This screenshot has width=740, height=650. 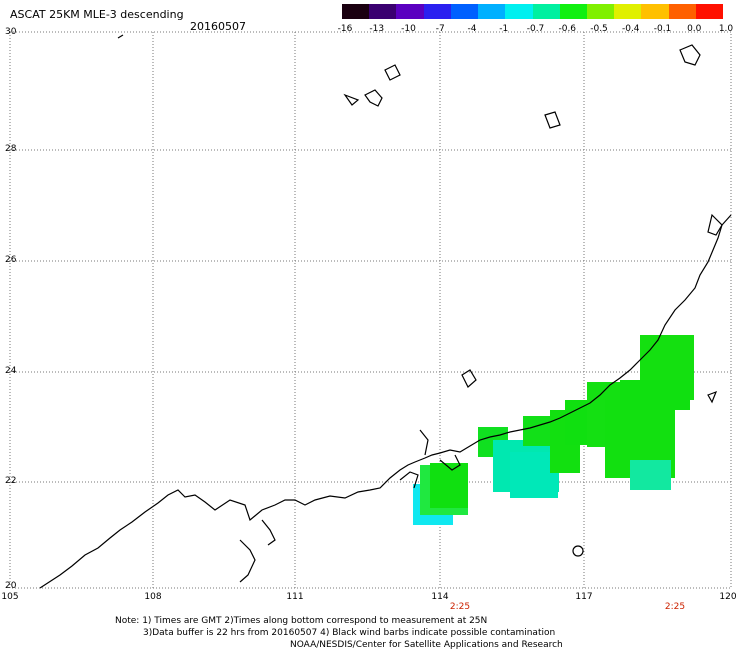 I want to click on lat-label-20: 20, so click(x=11, y=586).